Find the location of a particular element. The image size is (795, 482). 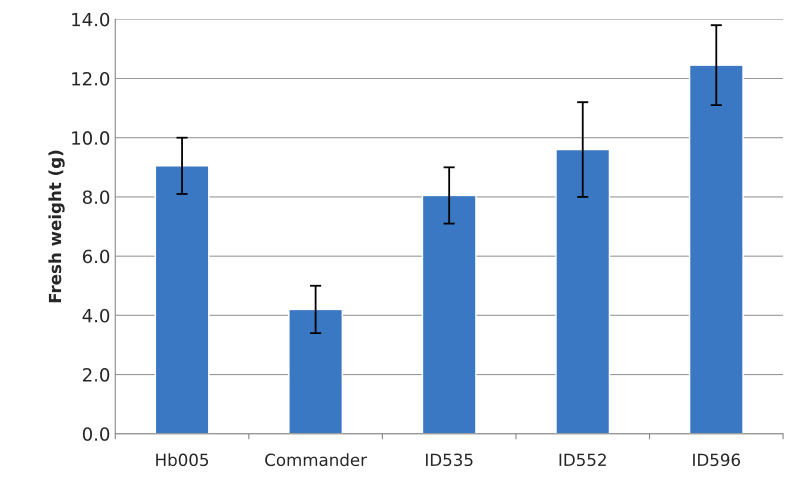

y-tick-label: 4.0 is located at coordinates (96, 315).